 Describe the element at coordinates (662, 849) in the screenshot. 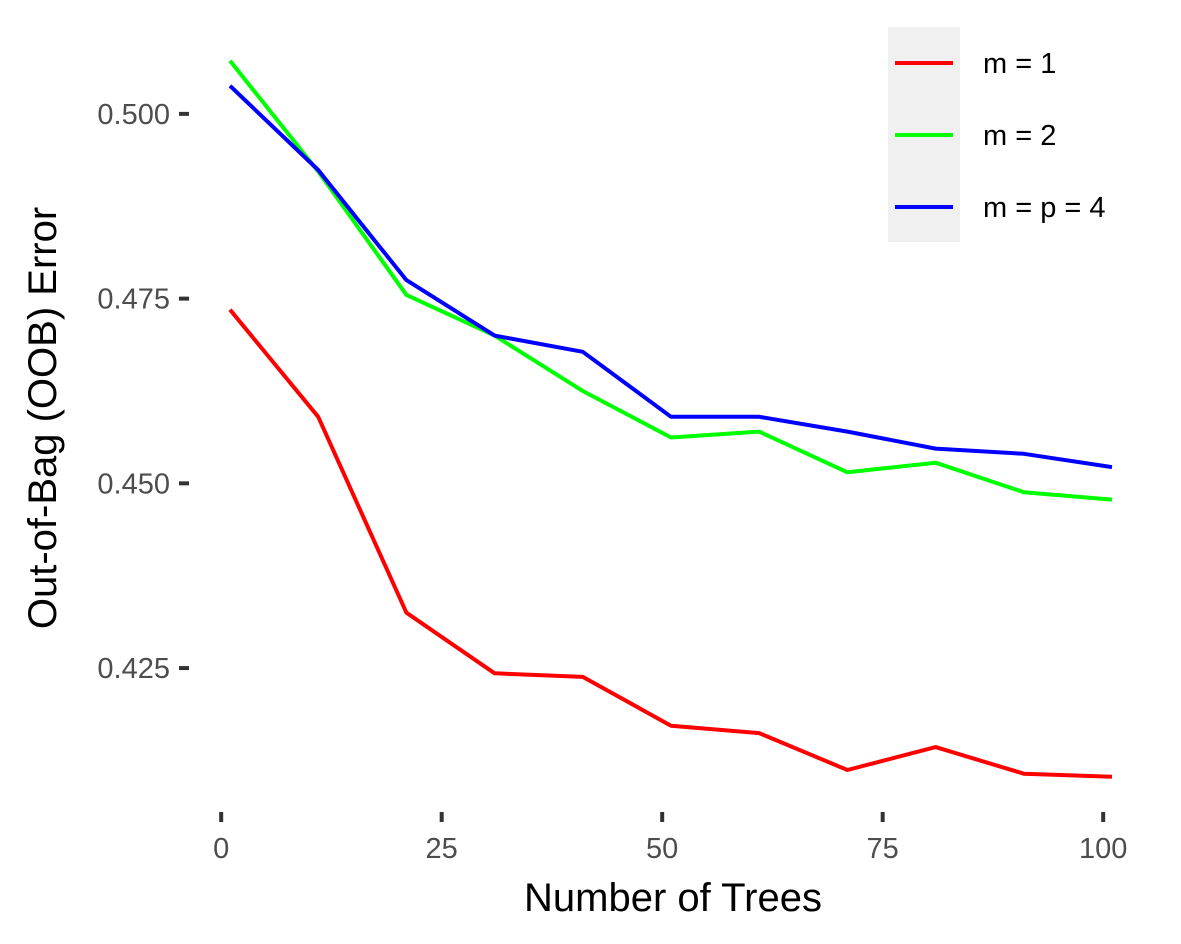

I see `x-tick-label: 50` at that location.